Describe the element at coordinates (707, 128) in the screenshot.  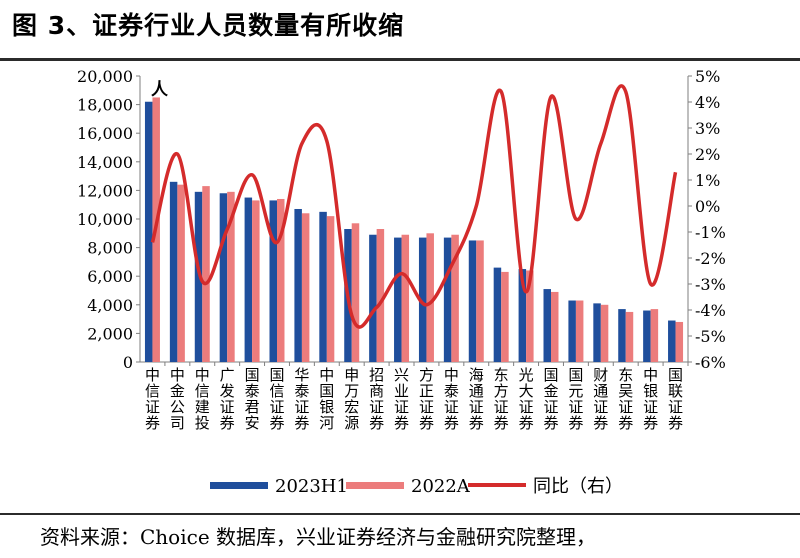
I see `y2-tick-label: 3%` at that location.